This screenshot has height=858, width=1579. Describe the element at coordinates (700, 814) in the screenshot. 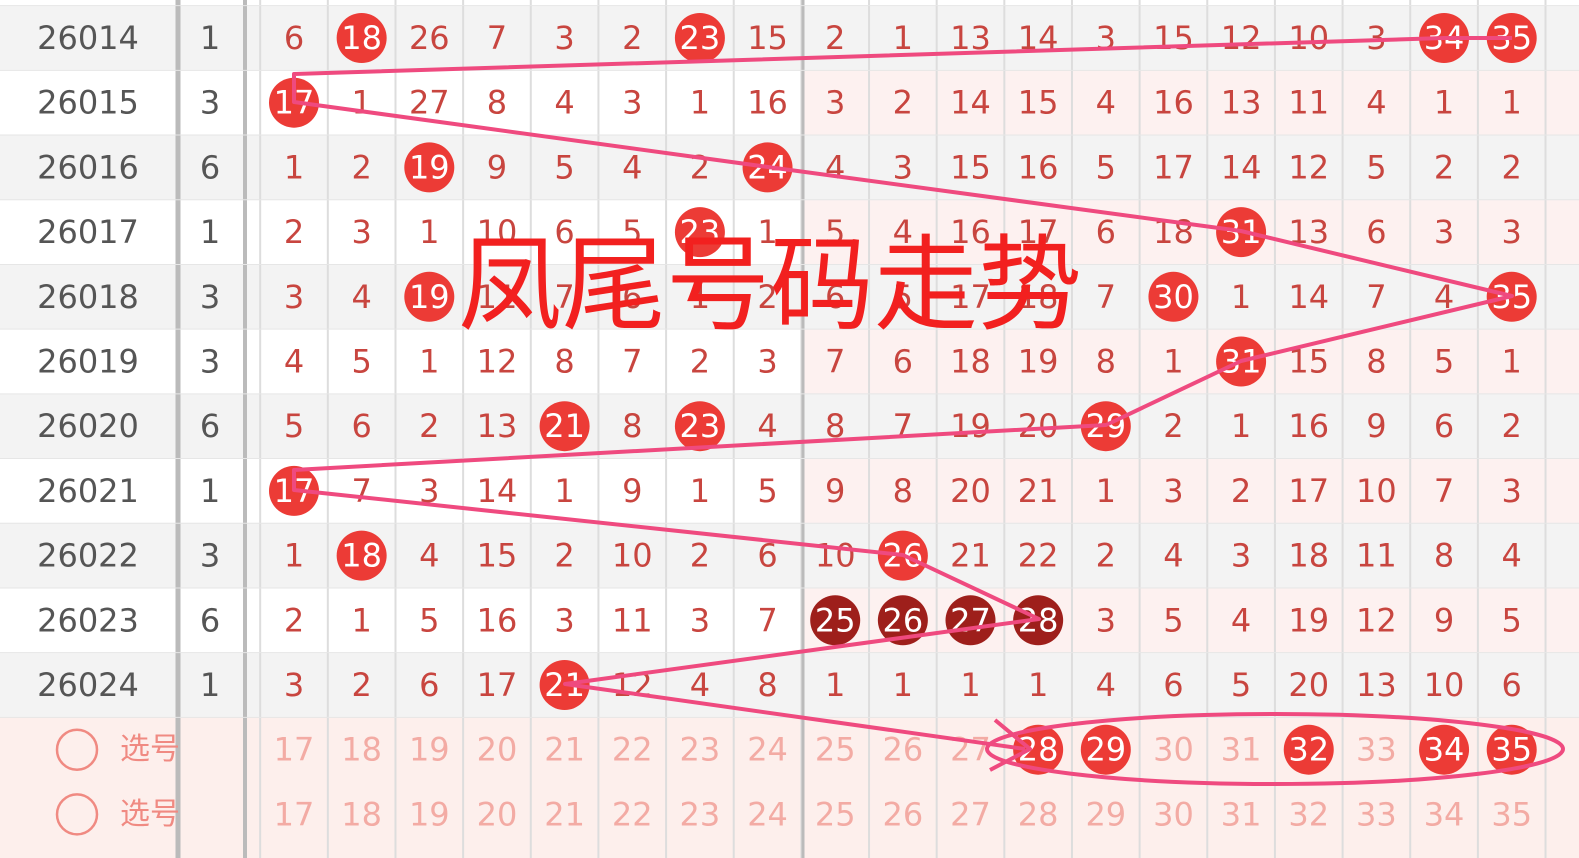

I see `select-number: 23` at that location.